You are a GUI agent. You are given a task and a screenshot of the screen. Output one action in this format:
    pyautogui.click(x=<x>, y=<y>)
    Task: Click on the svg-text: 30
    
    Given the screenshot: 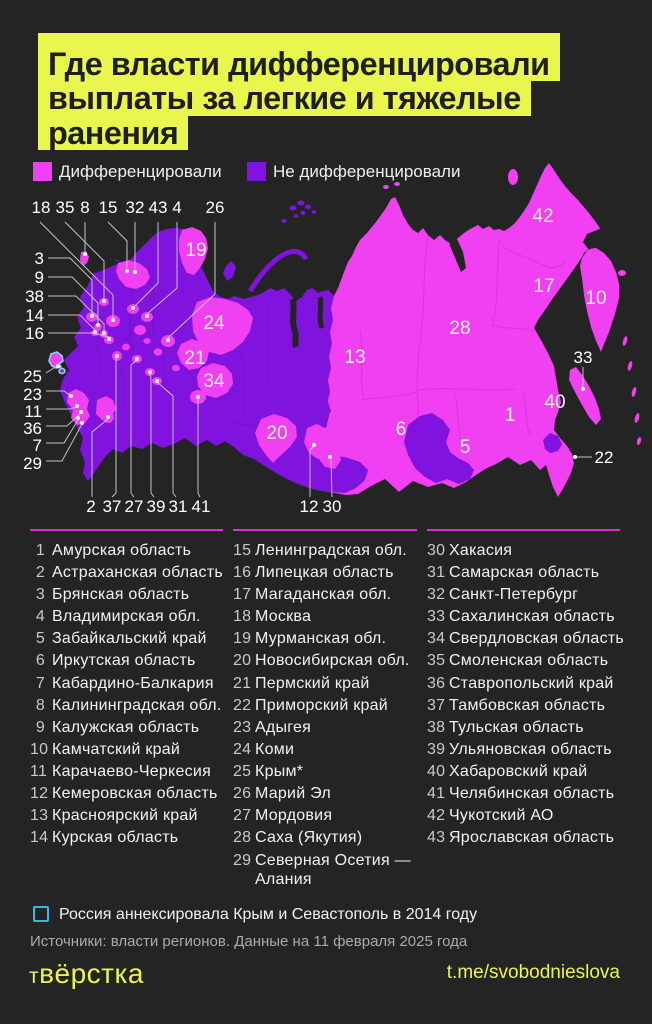 What is the action you would take?
    pyautogui.click(x=332, y=506)
    